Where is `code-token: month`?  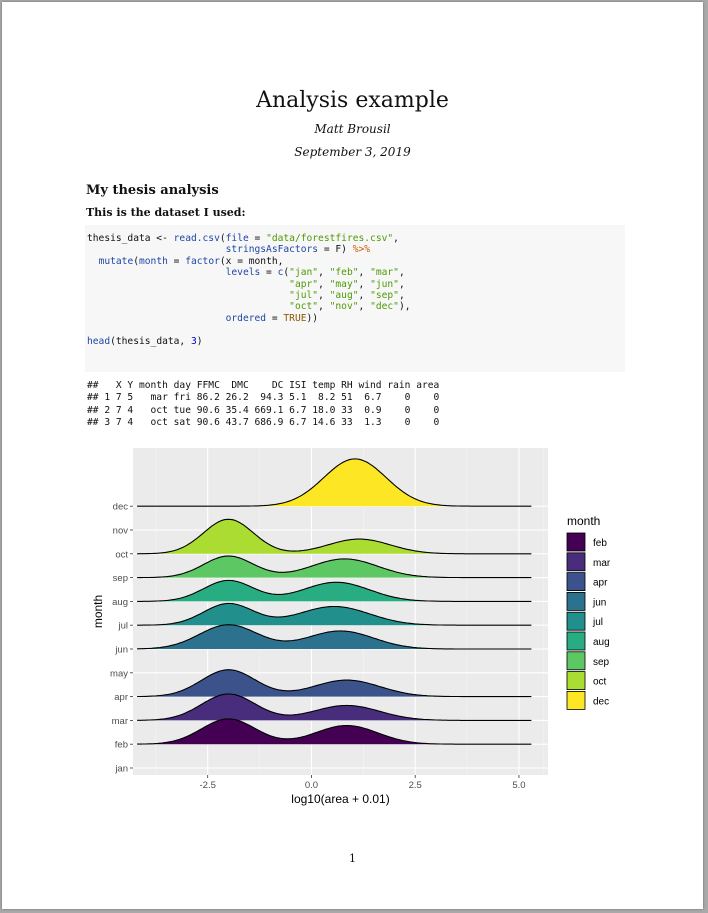
code-token: month is located at coordinates (153, 261).